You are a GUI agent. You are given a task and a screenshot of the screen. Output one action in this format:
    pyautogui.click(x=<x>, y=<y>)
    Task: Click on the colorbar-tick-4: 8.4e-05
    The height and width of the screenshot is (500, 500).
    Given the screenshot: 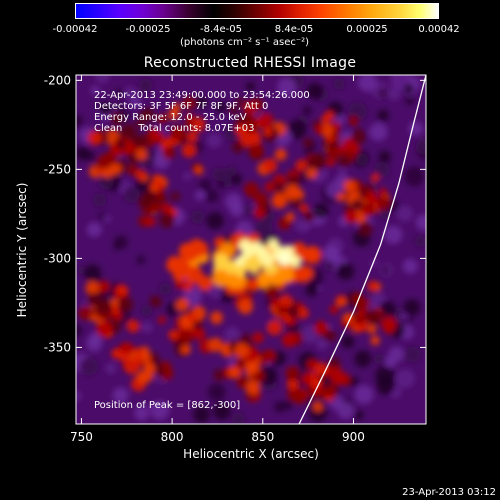 What is the action you would take?
    pyautogui.click(x=294, y=29)
    